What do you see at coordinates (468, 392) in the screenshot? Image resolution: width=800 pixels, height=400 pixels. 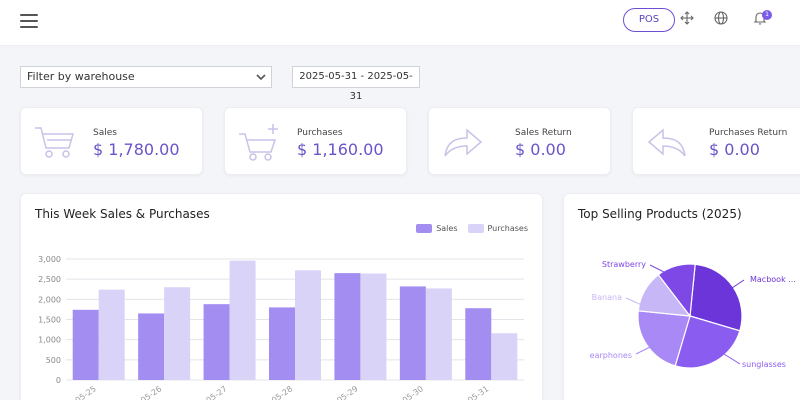 I see `x-tick-label: 2025-05-31` at bounding box center [468, 392].